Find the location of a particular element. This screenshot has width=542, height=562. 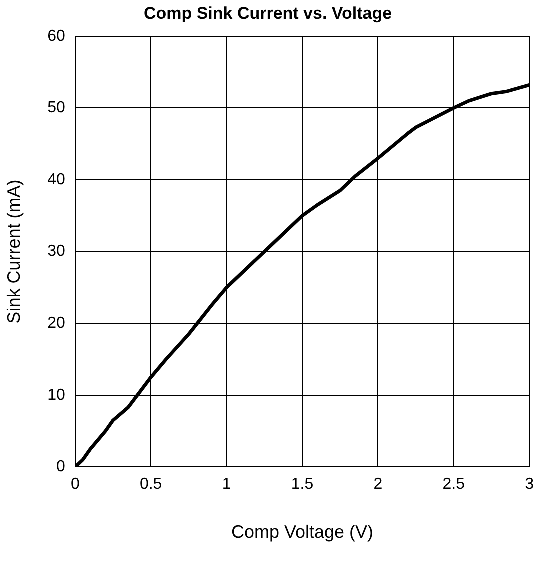

y-tick-label: 50 is located at coordinates (57, 108).